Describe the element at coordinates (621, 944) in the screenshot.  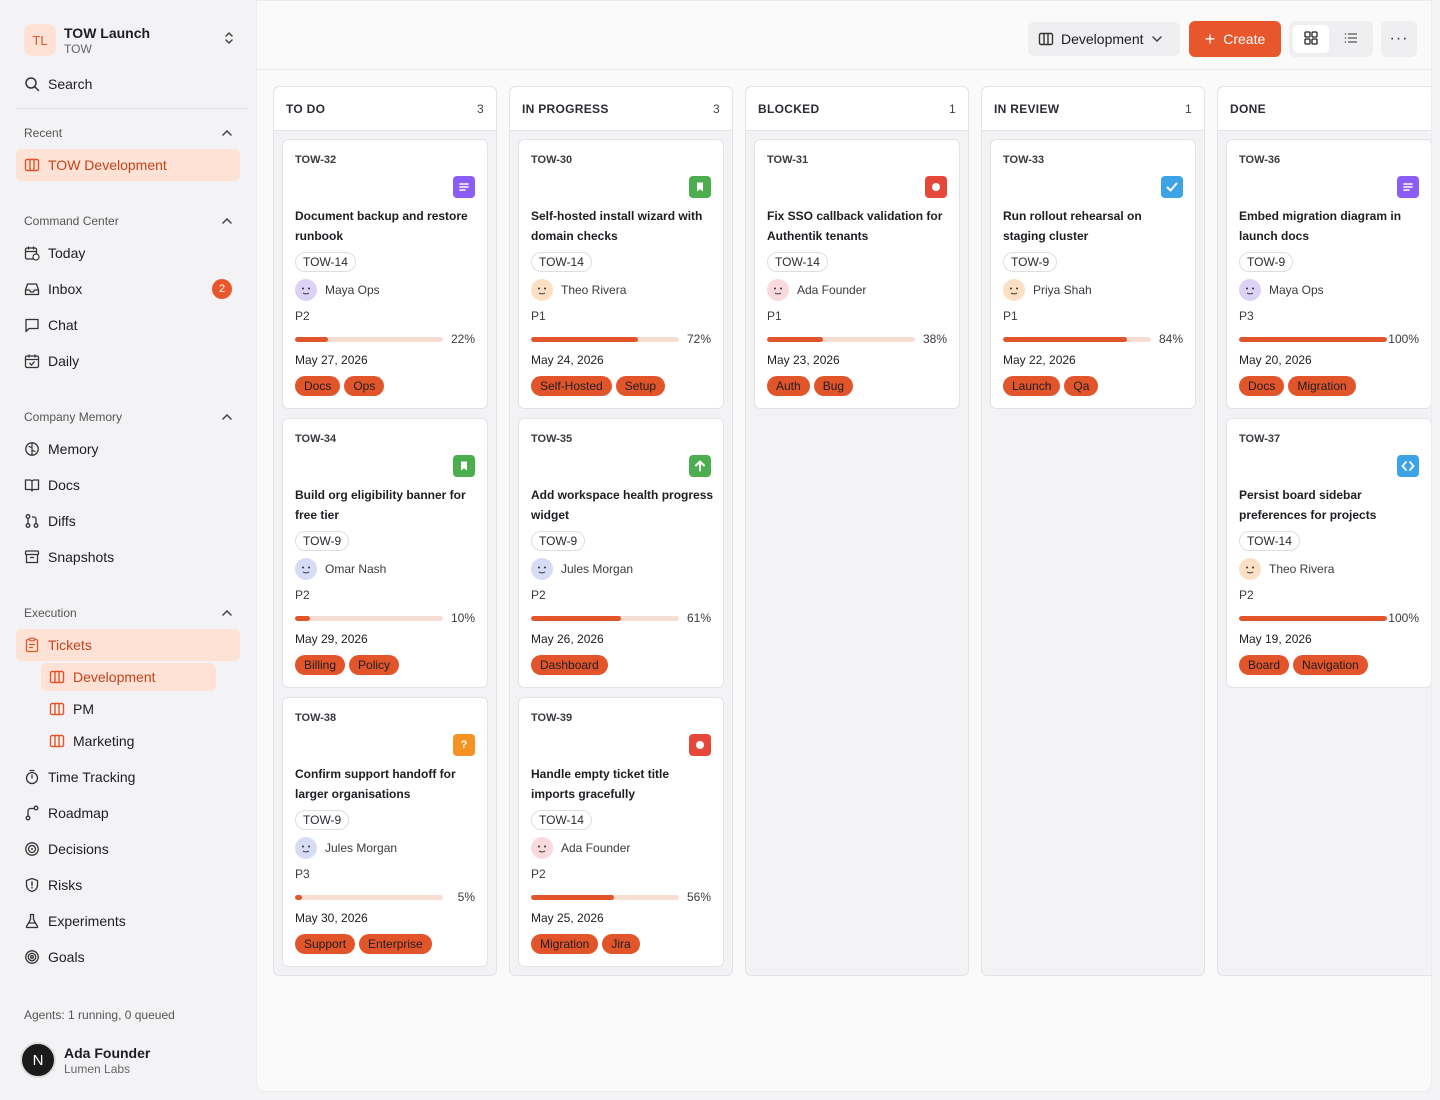
I see `tag-chip: Jira` at that location.